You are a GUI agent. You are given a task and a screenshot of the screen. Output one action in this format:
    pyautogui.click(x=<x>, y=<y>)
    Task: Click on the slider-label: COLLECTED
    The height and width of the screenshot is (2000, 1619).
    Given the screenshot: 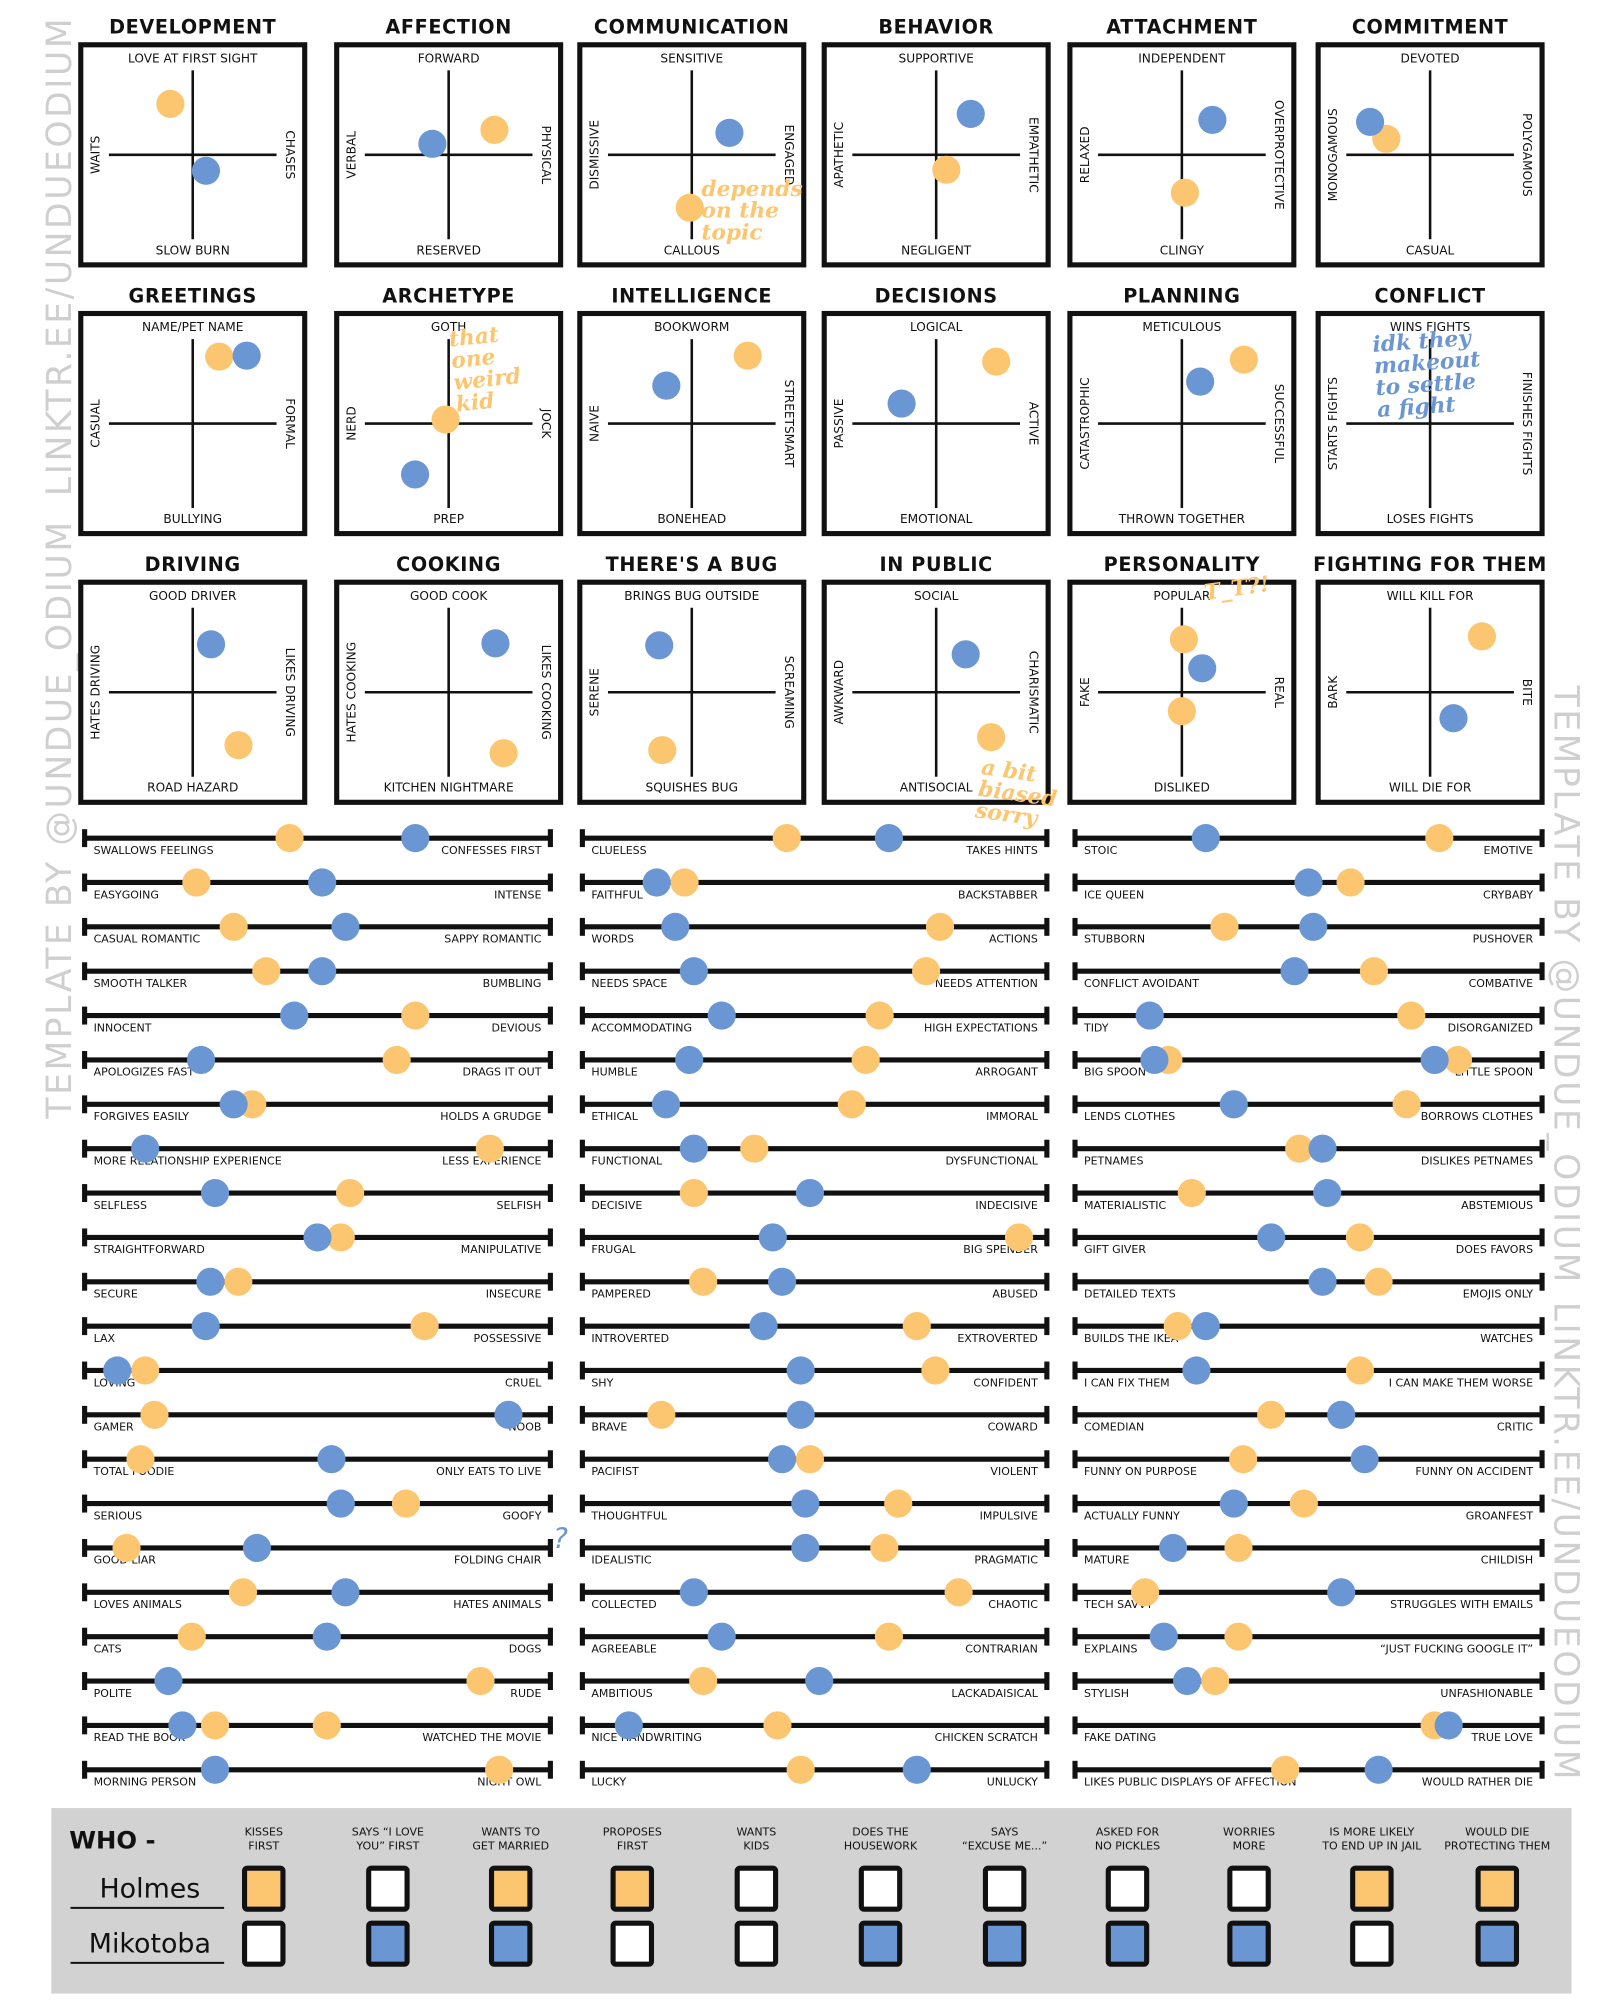 What is the action you would take?
    pyautogui.click(x=623, y=1604)
    